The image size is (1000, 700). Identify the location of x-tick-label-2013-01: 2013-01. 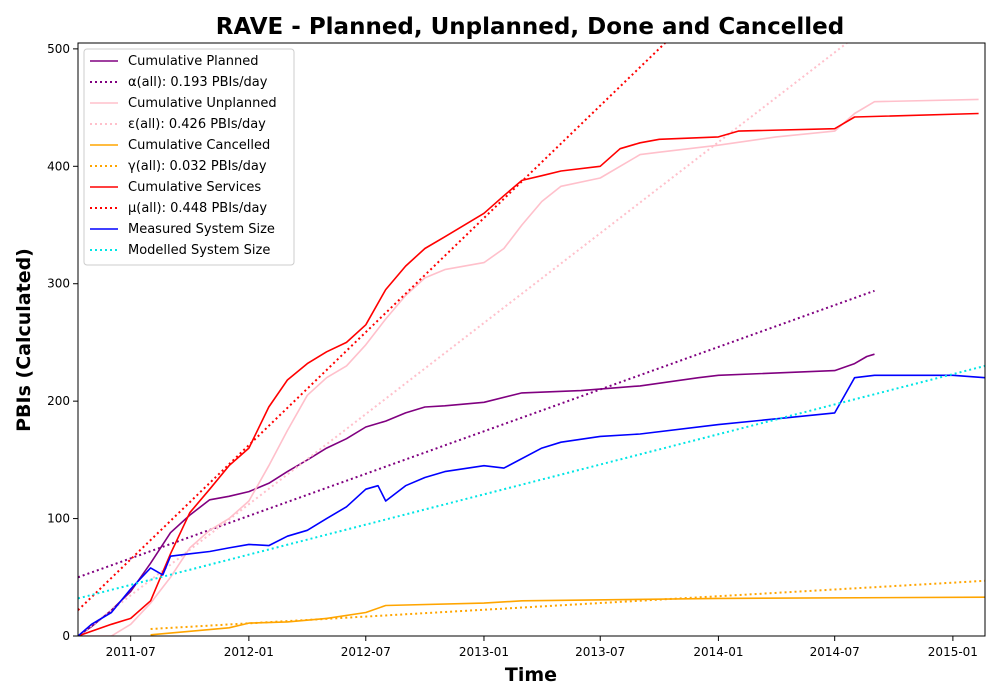
(484, 652).